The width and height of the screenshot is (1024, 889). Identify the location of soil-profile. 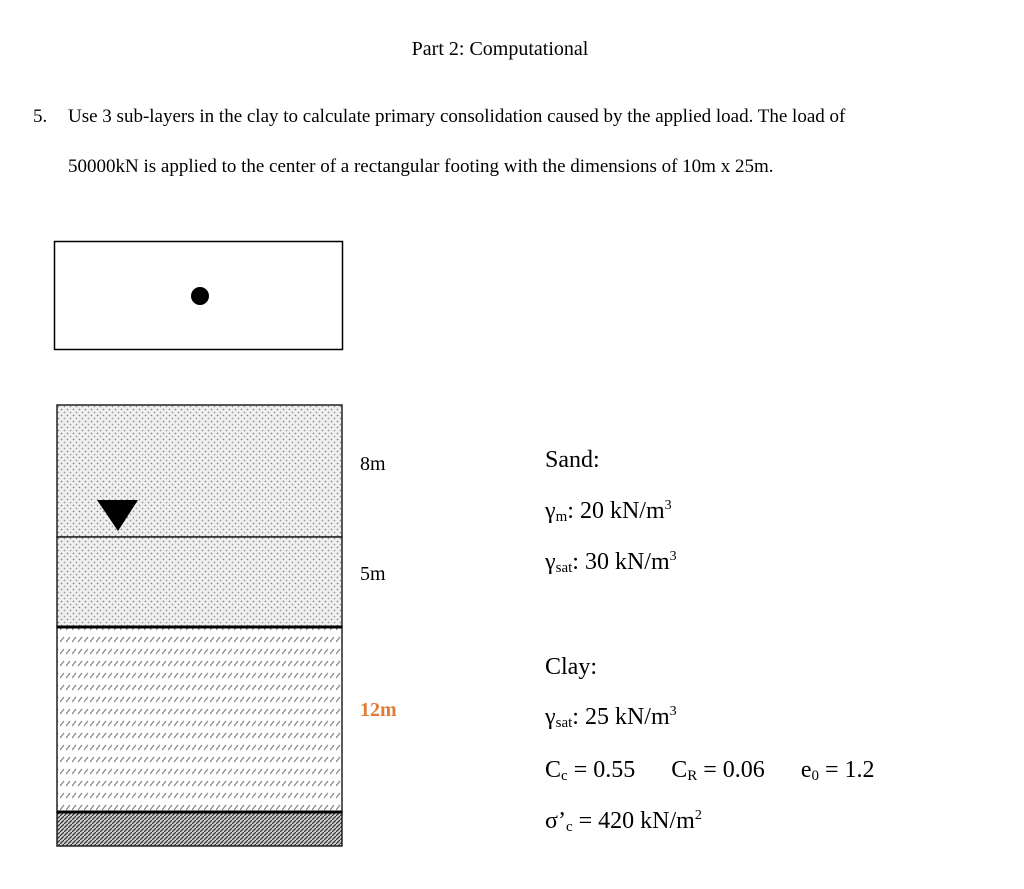
(199, 625).